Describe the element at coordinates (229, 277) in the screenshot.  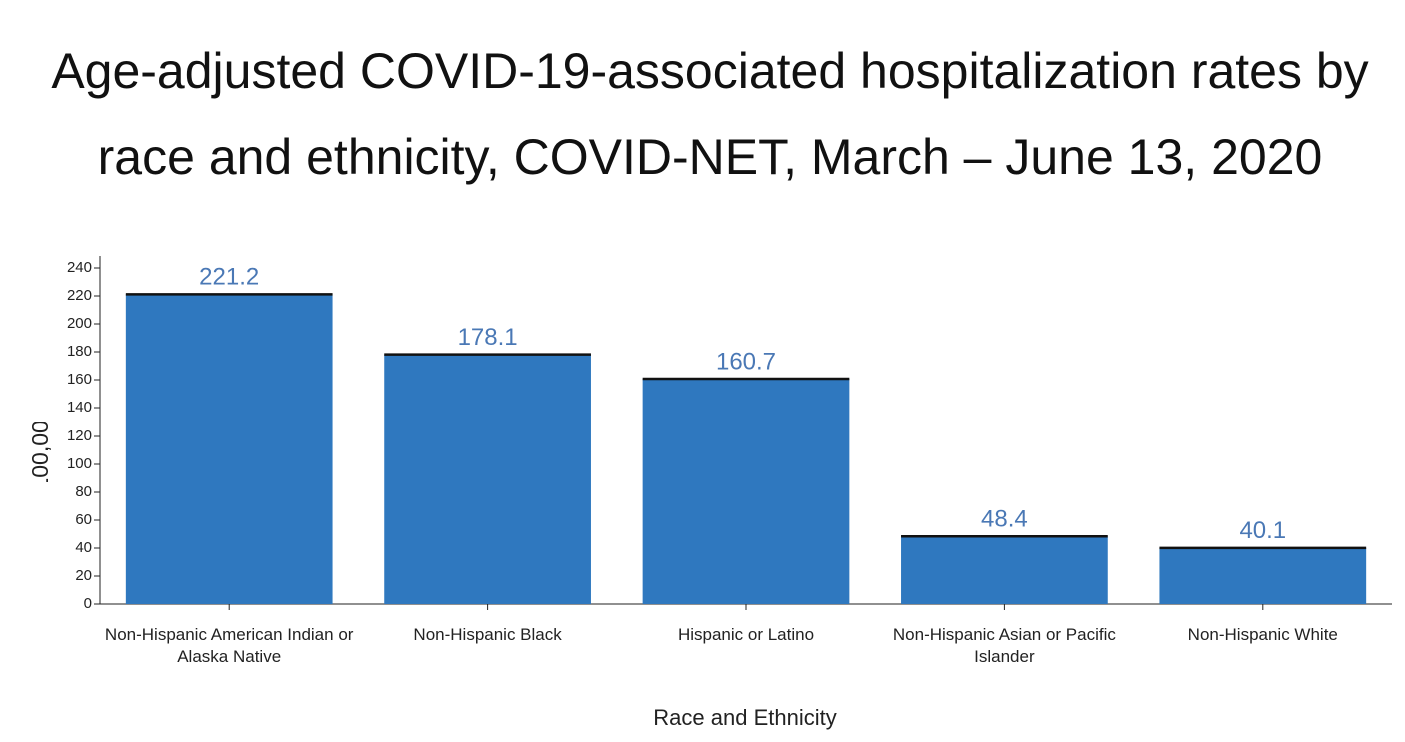
I see `value-label: 221.2` at that location.